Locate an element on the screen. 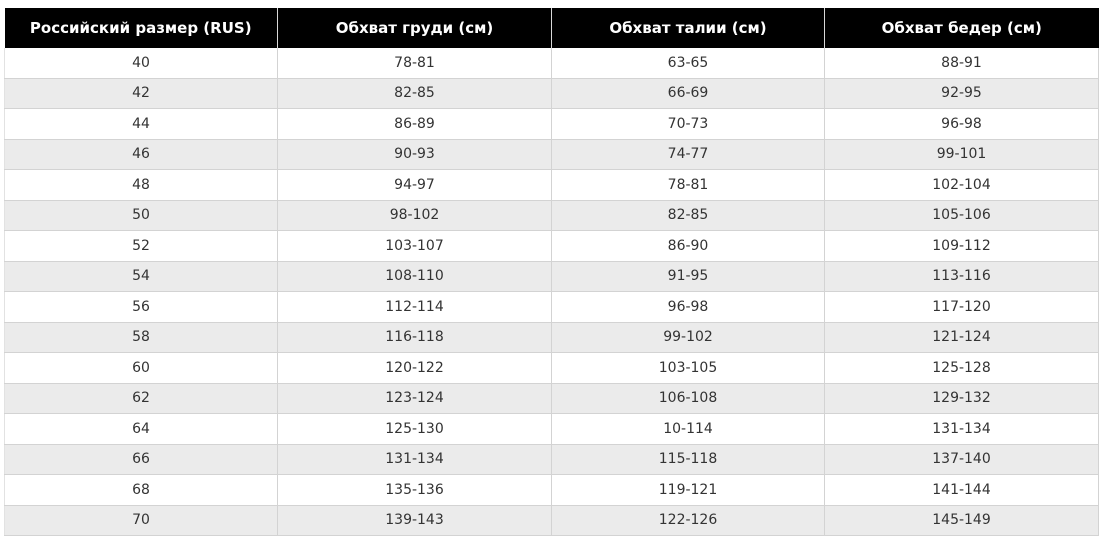 This screenshot has height=542, width=1103. hips-cell: 117-120 is located at coordinates (961, 307).